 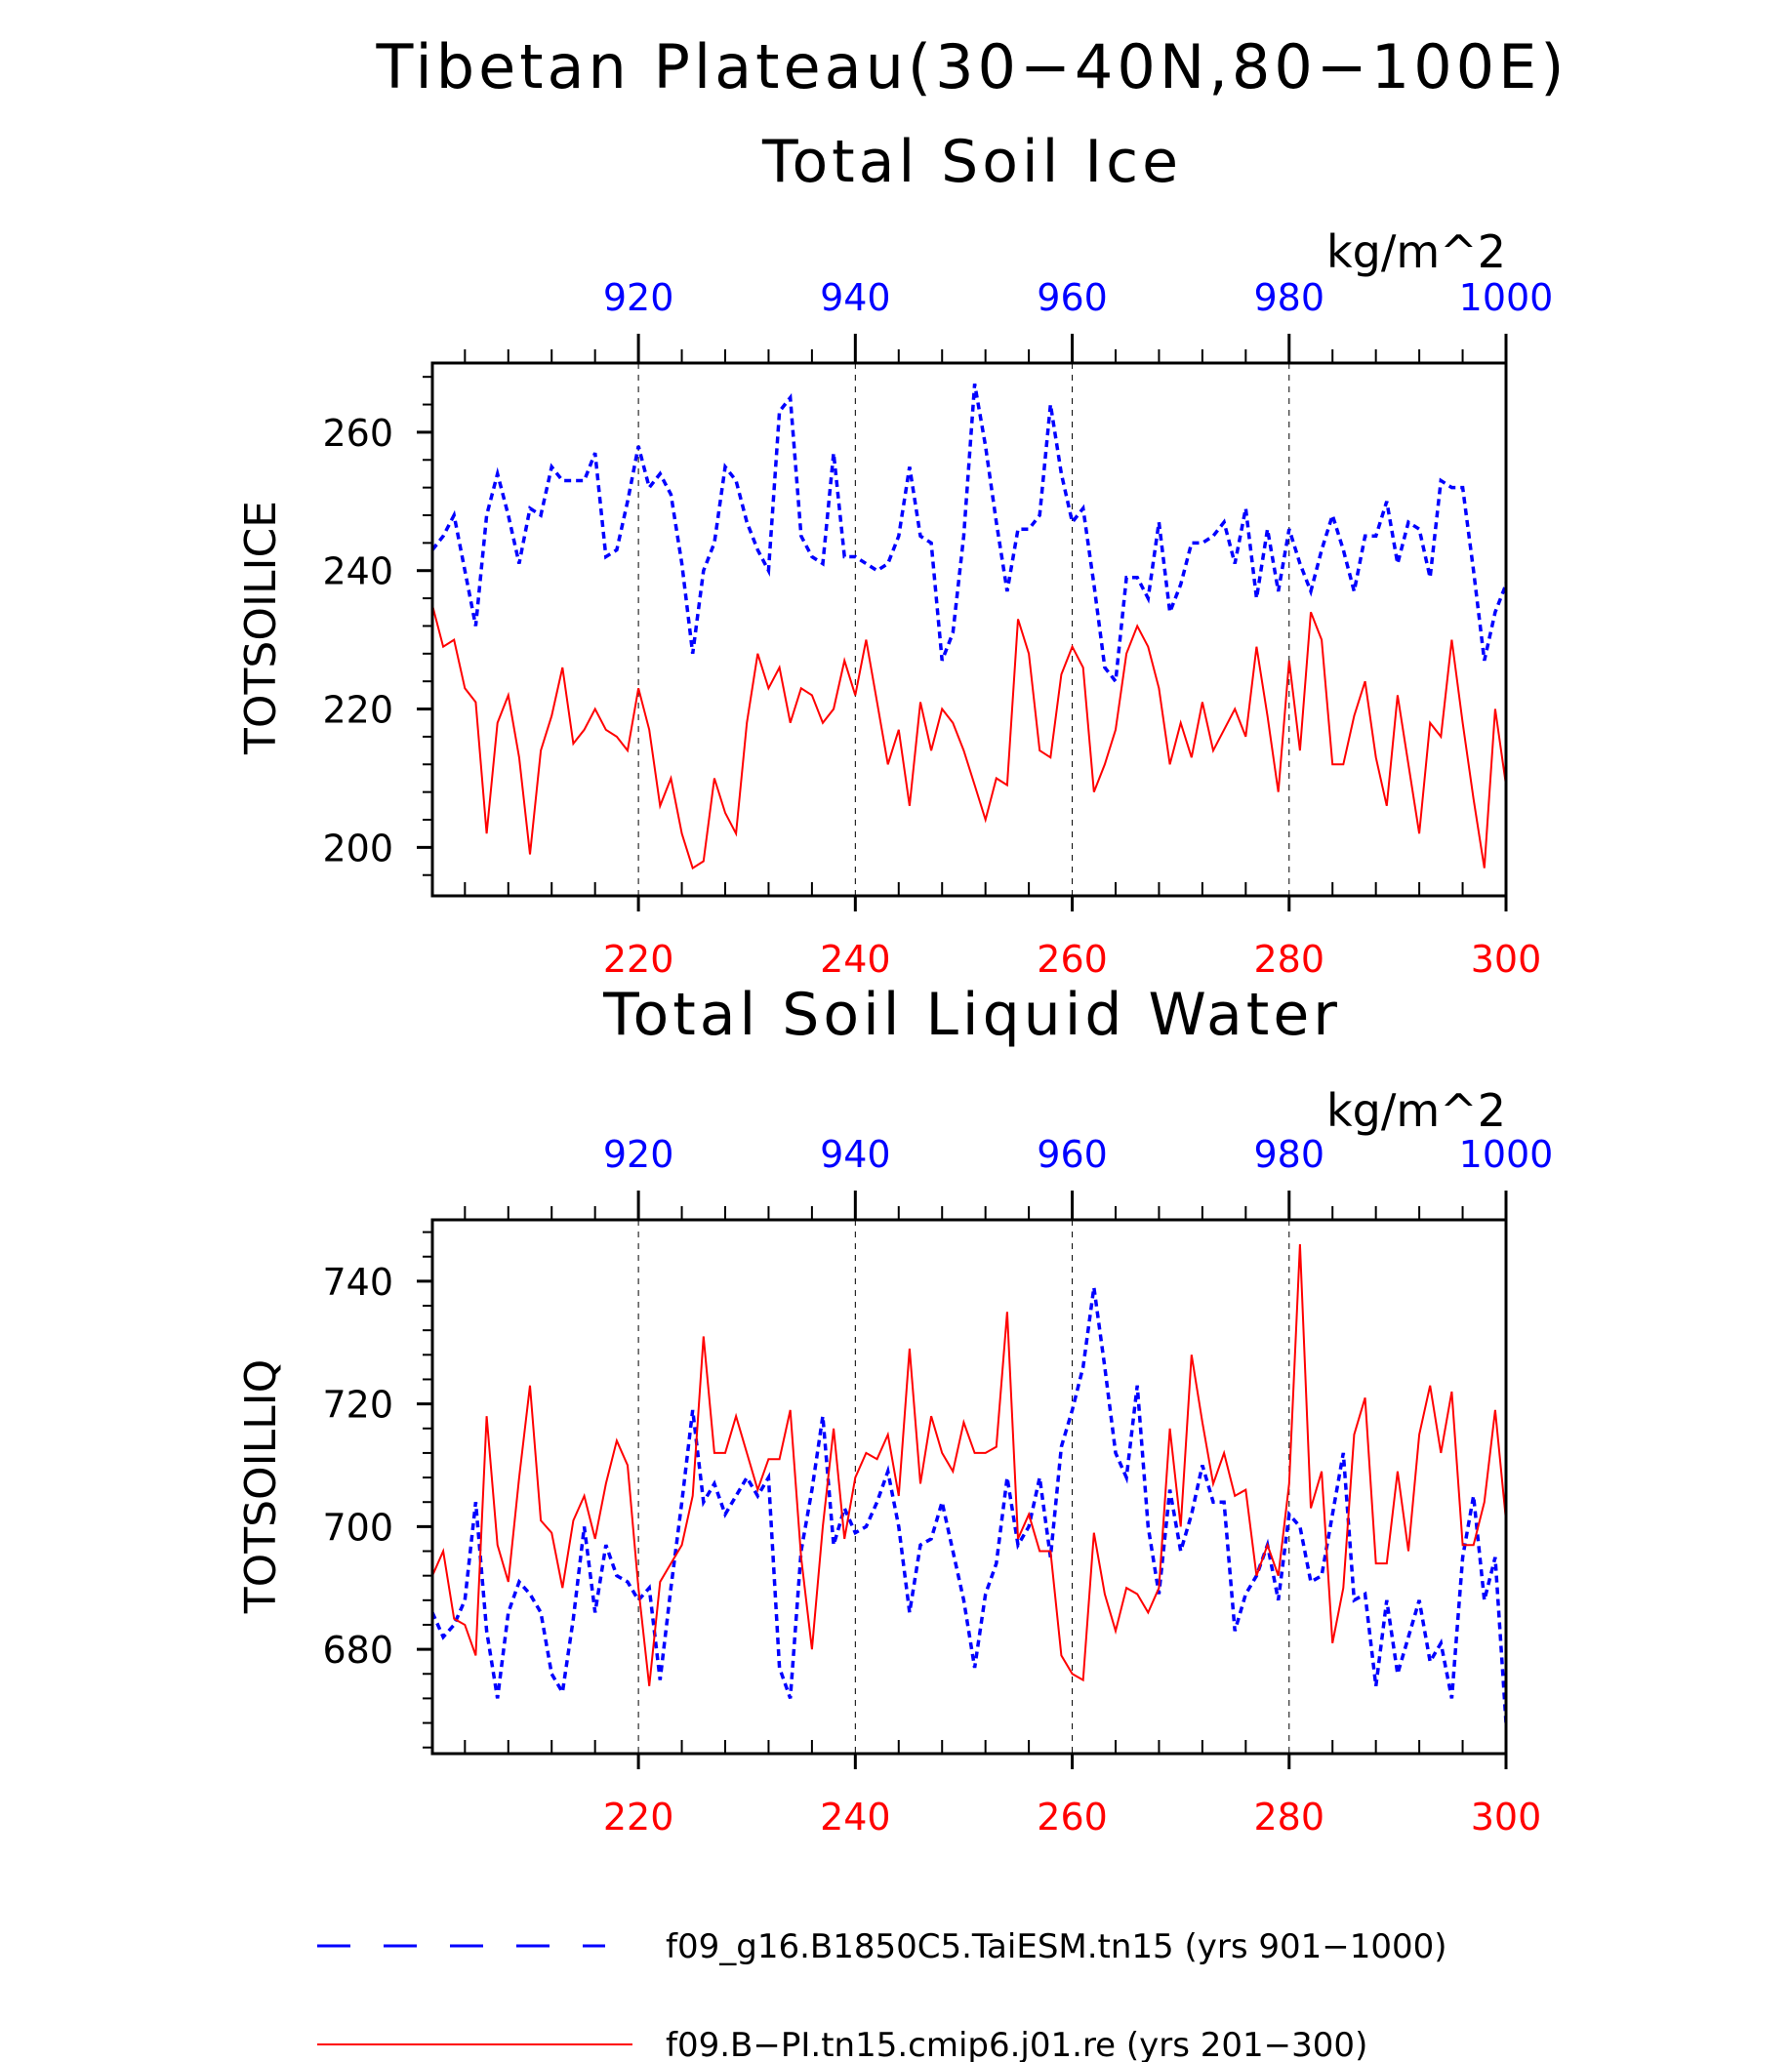 What do you see at coordinates (357, 1650) in the screenshot?
I see `y-tick-label: 680` at bounding box center [357, 1650].